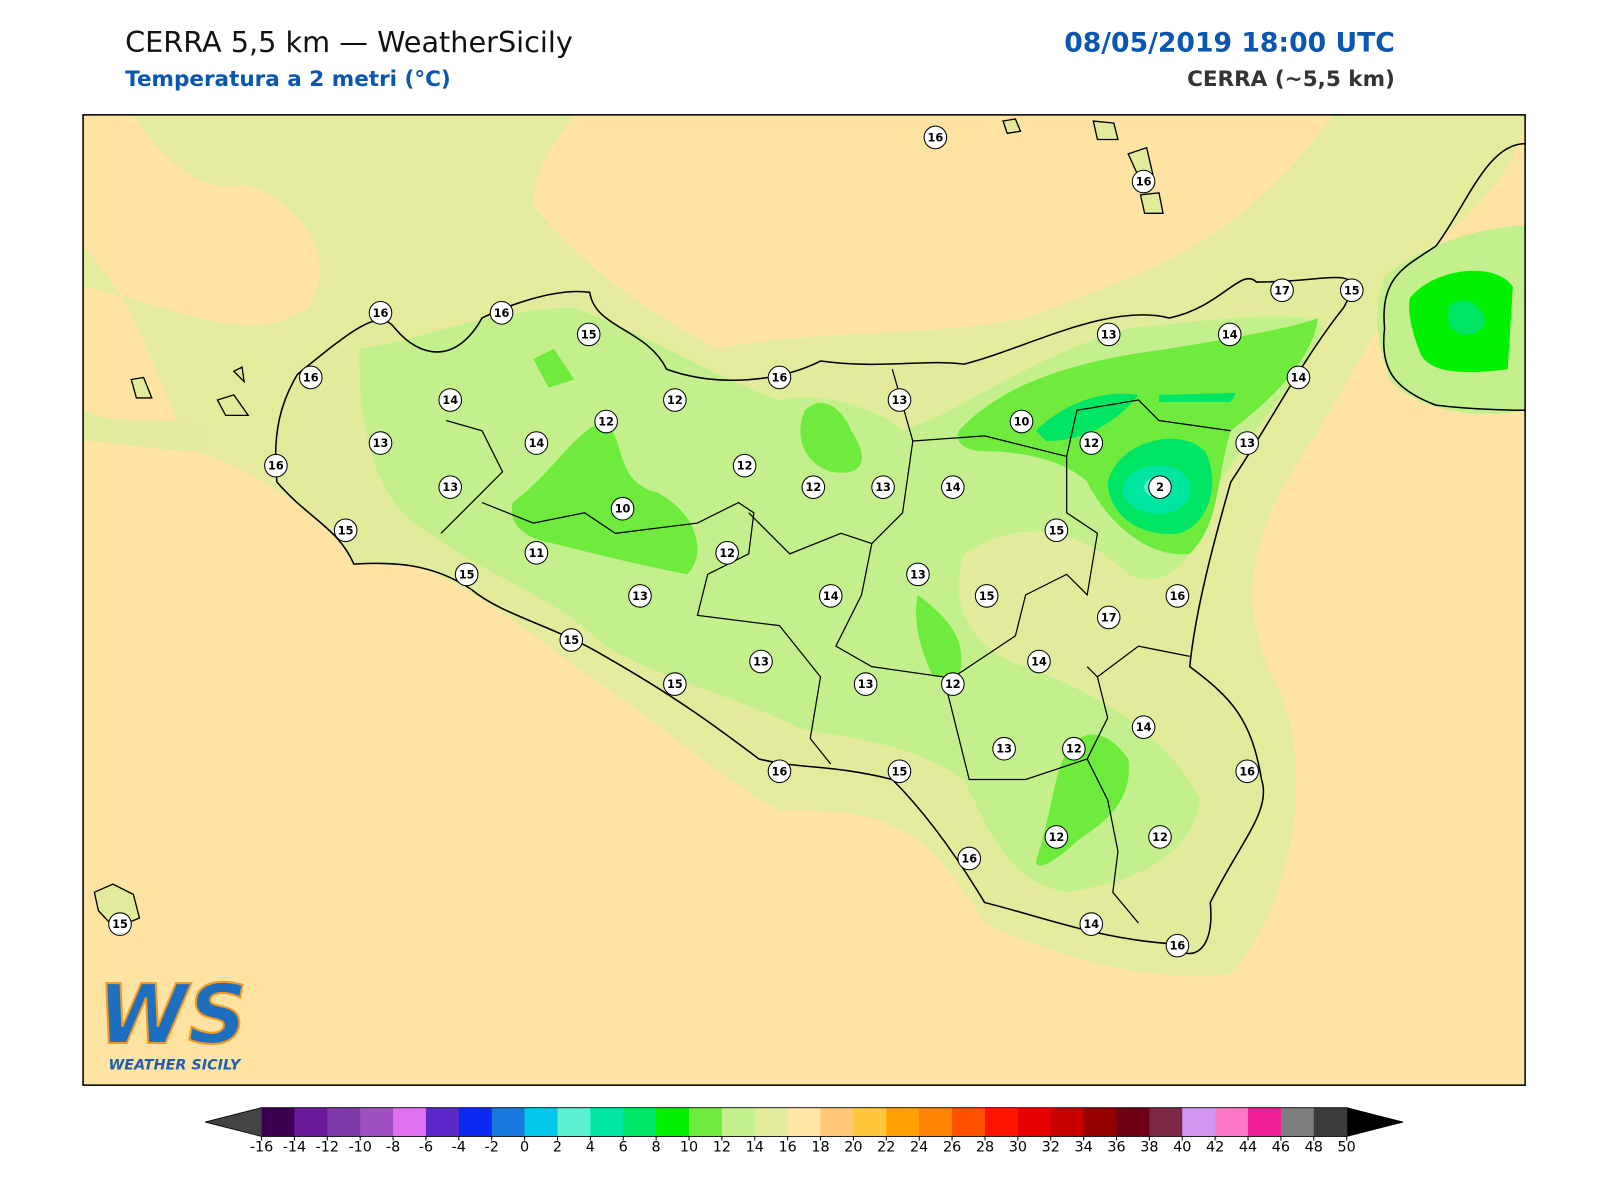  I want to click on colorbar-tick-label: 8, so click(656, 1148).